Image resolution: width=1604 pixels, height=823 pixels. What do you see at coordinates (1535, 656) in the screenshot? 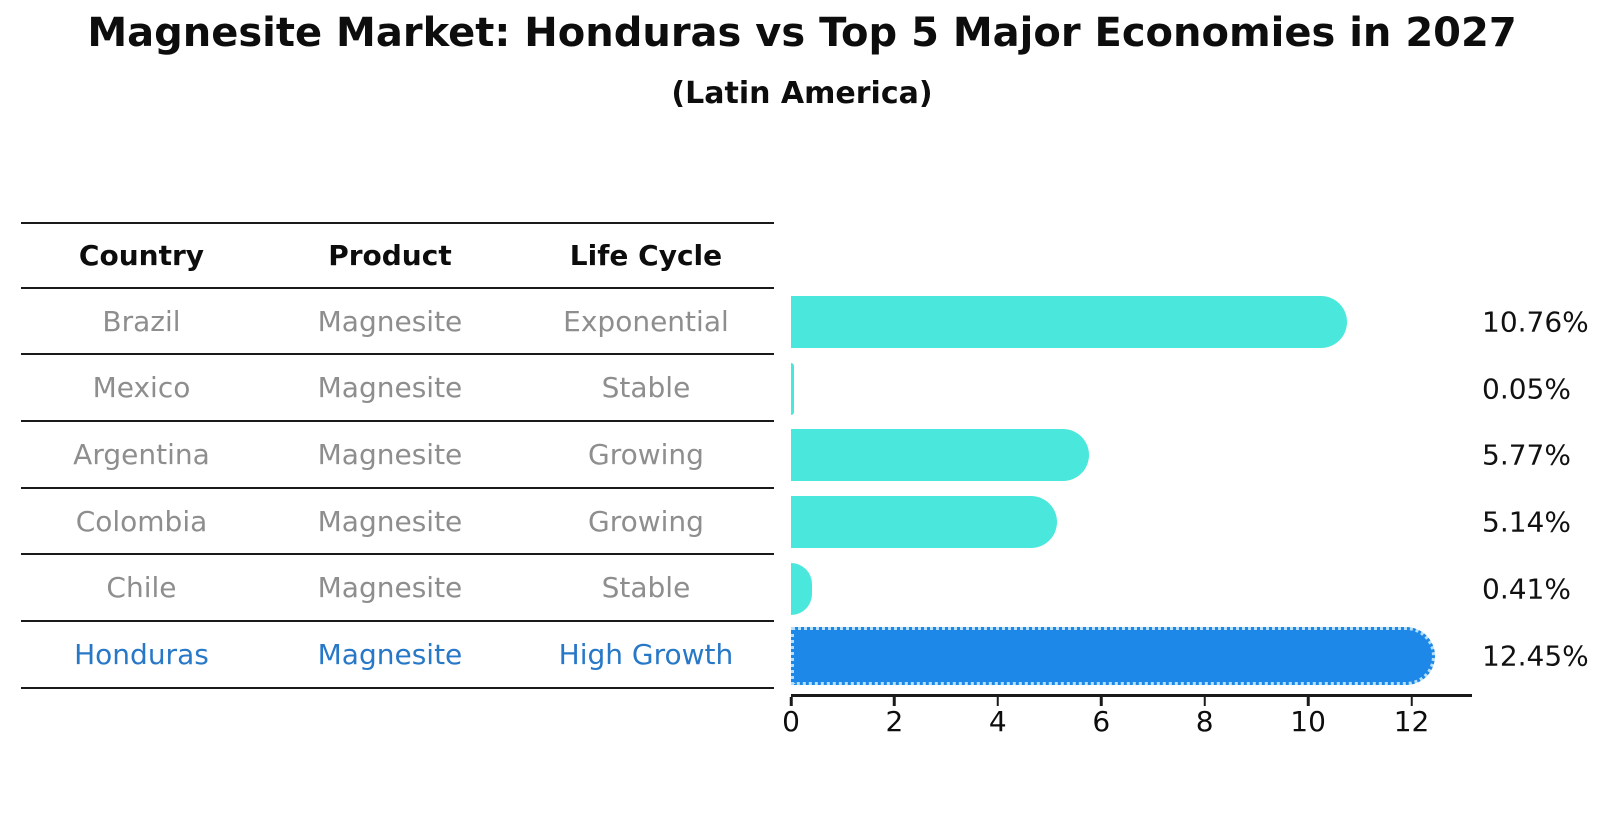
I see `bar-value-label-honduras: 12.45%` at bounding box center [1535, 656].